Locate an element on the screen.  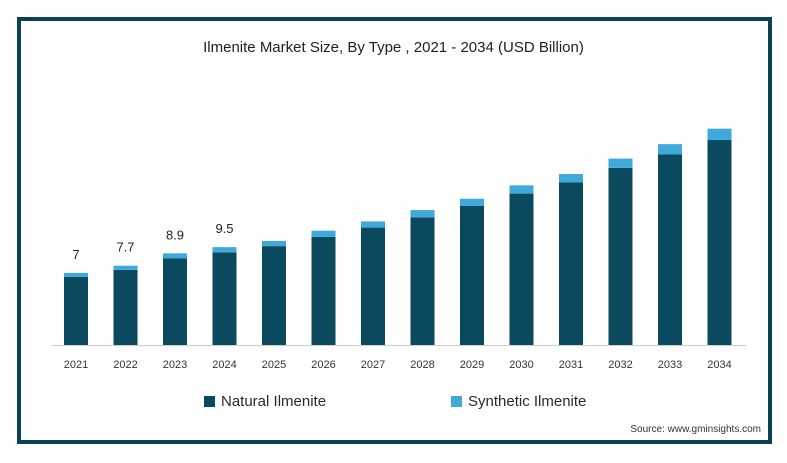
bar-natural-2023 is located at coordinates (175, 301).